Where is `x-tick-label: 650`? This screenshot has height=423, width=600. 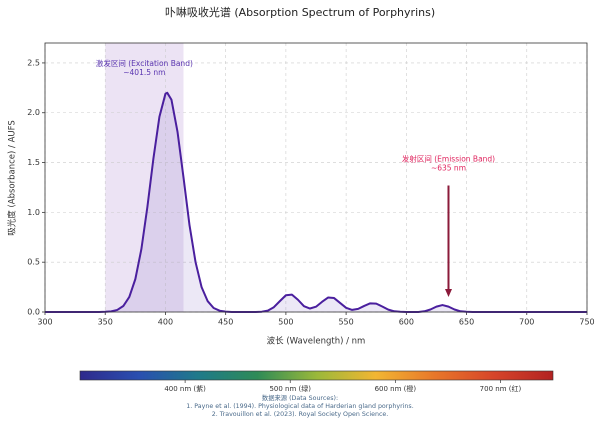
x-tick-label: 650 is located at coordinates (466, 322).